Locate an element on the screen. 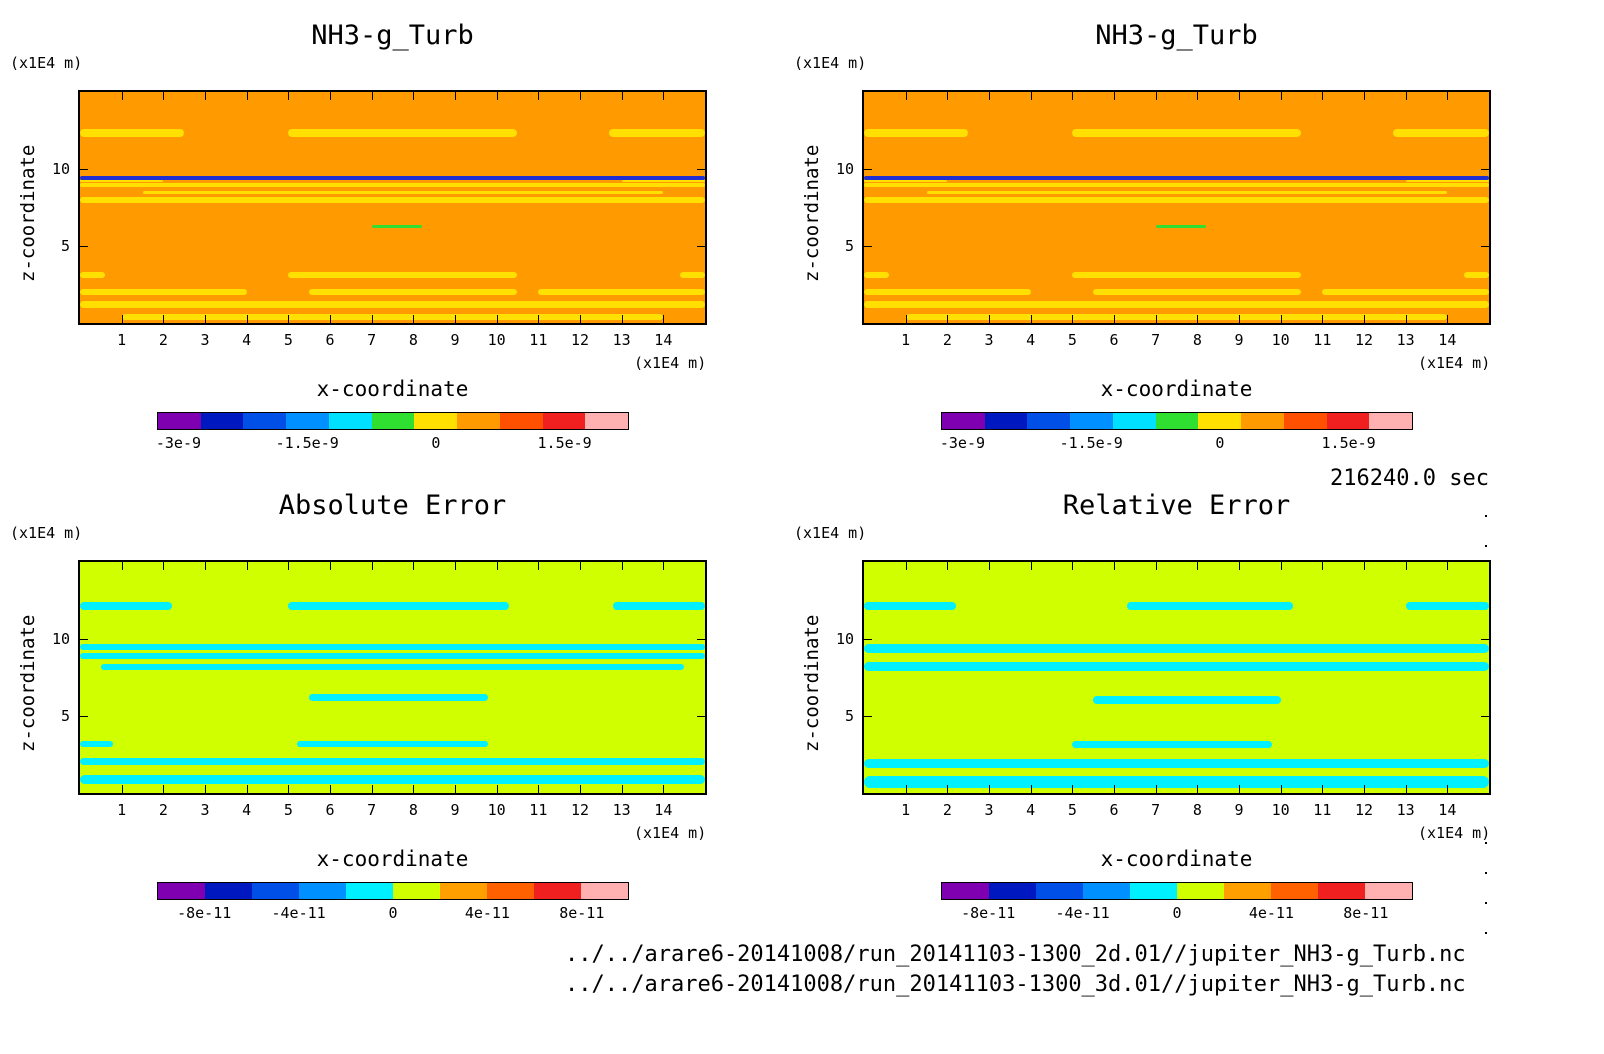  colorbar-label: 4e-11 is located at coordinates (1271, 913).